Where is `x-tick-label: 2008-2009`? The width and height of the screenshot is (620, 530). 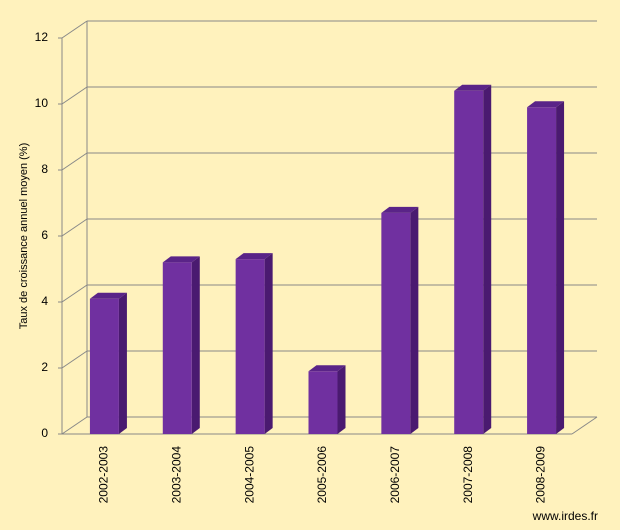
x-tick-label: 2008-2009 is located at coordinates (541, 475).